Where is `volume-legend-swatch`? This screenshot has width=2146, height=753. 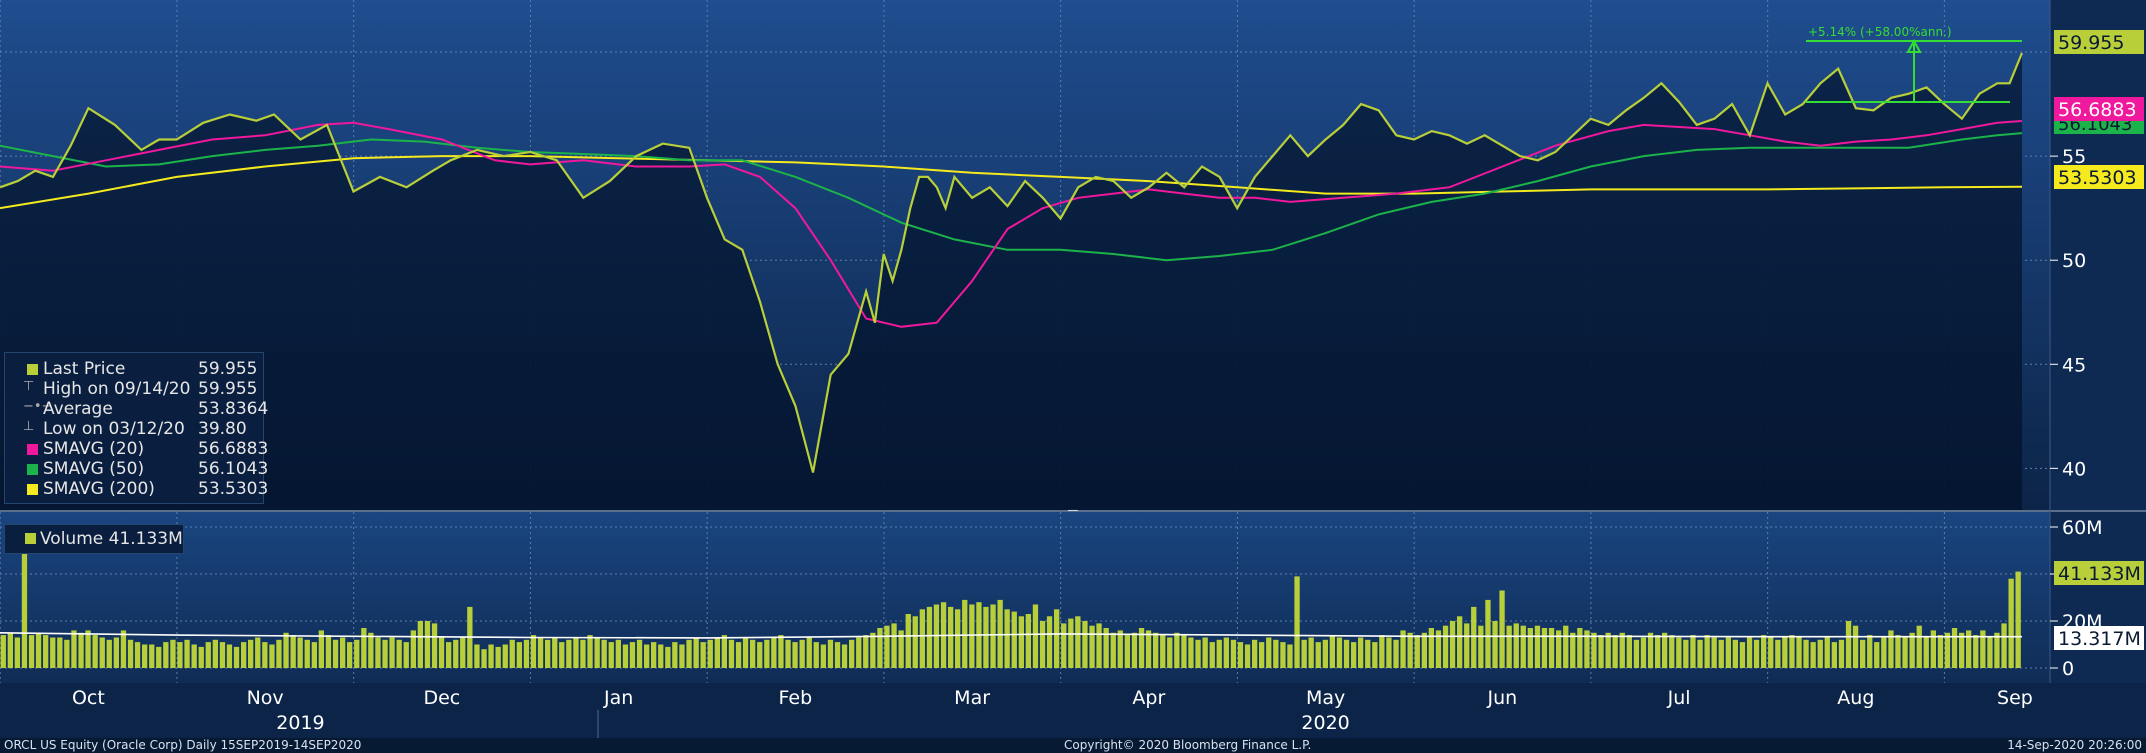
volume-legend-swatch is located at coordinates (30, 538).